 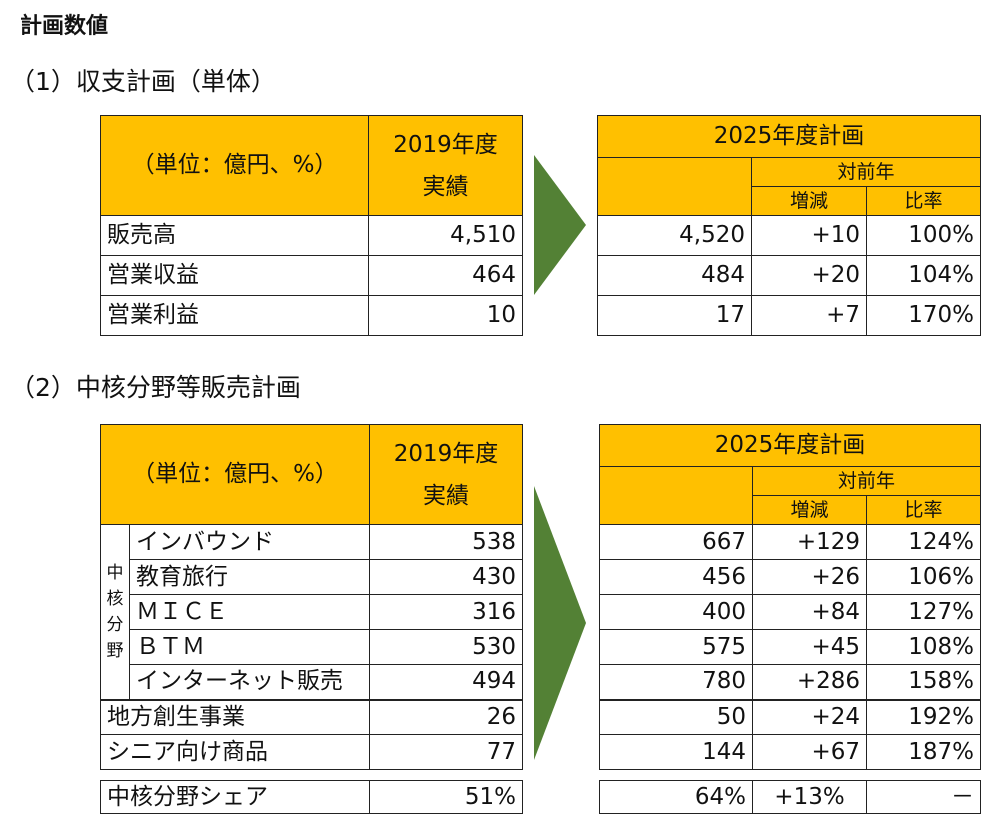 I want to click on row-value: 4,510, so click(x=445, y=235).